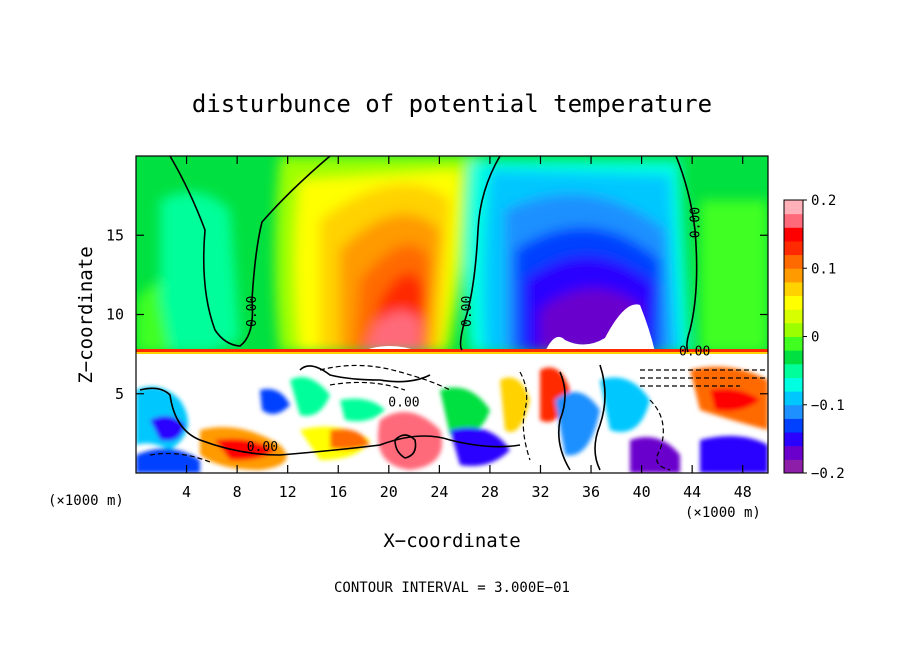 Image resolution: width=904 pixels, height=654 pixels. What do you see at coordinates (823, 269) in the screenshot?
I see `colorbar-tick-label: 0.1` at bounding box center [823, 269].